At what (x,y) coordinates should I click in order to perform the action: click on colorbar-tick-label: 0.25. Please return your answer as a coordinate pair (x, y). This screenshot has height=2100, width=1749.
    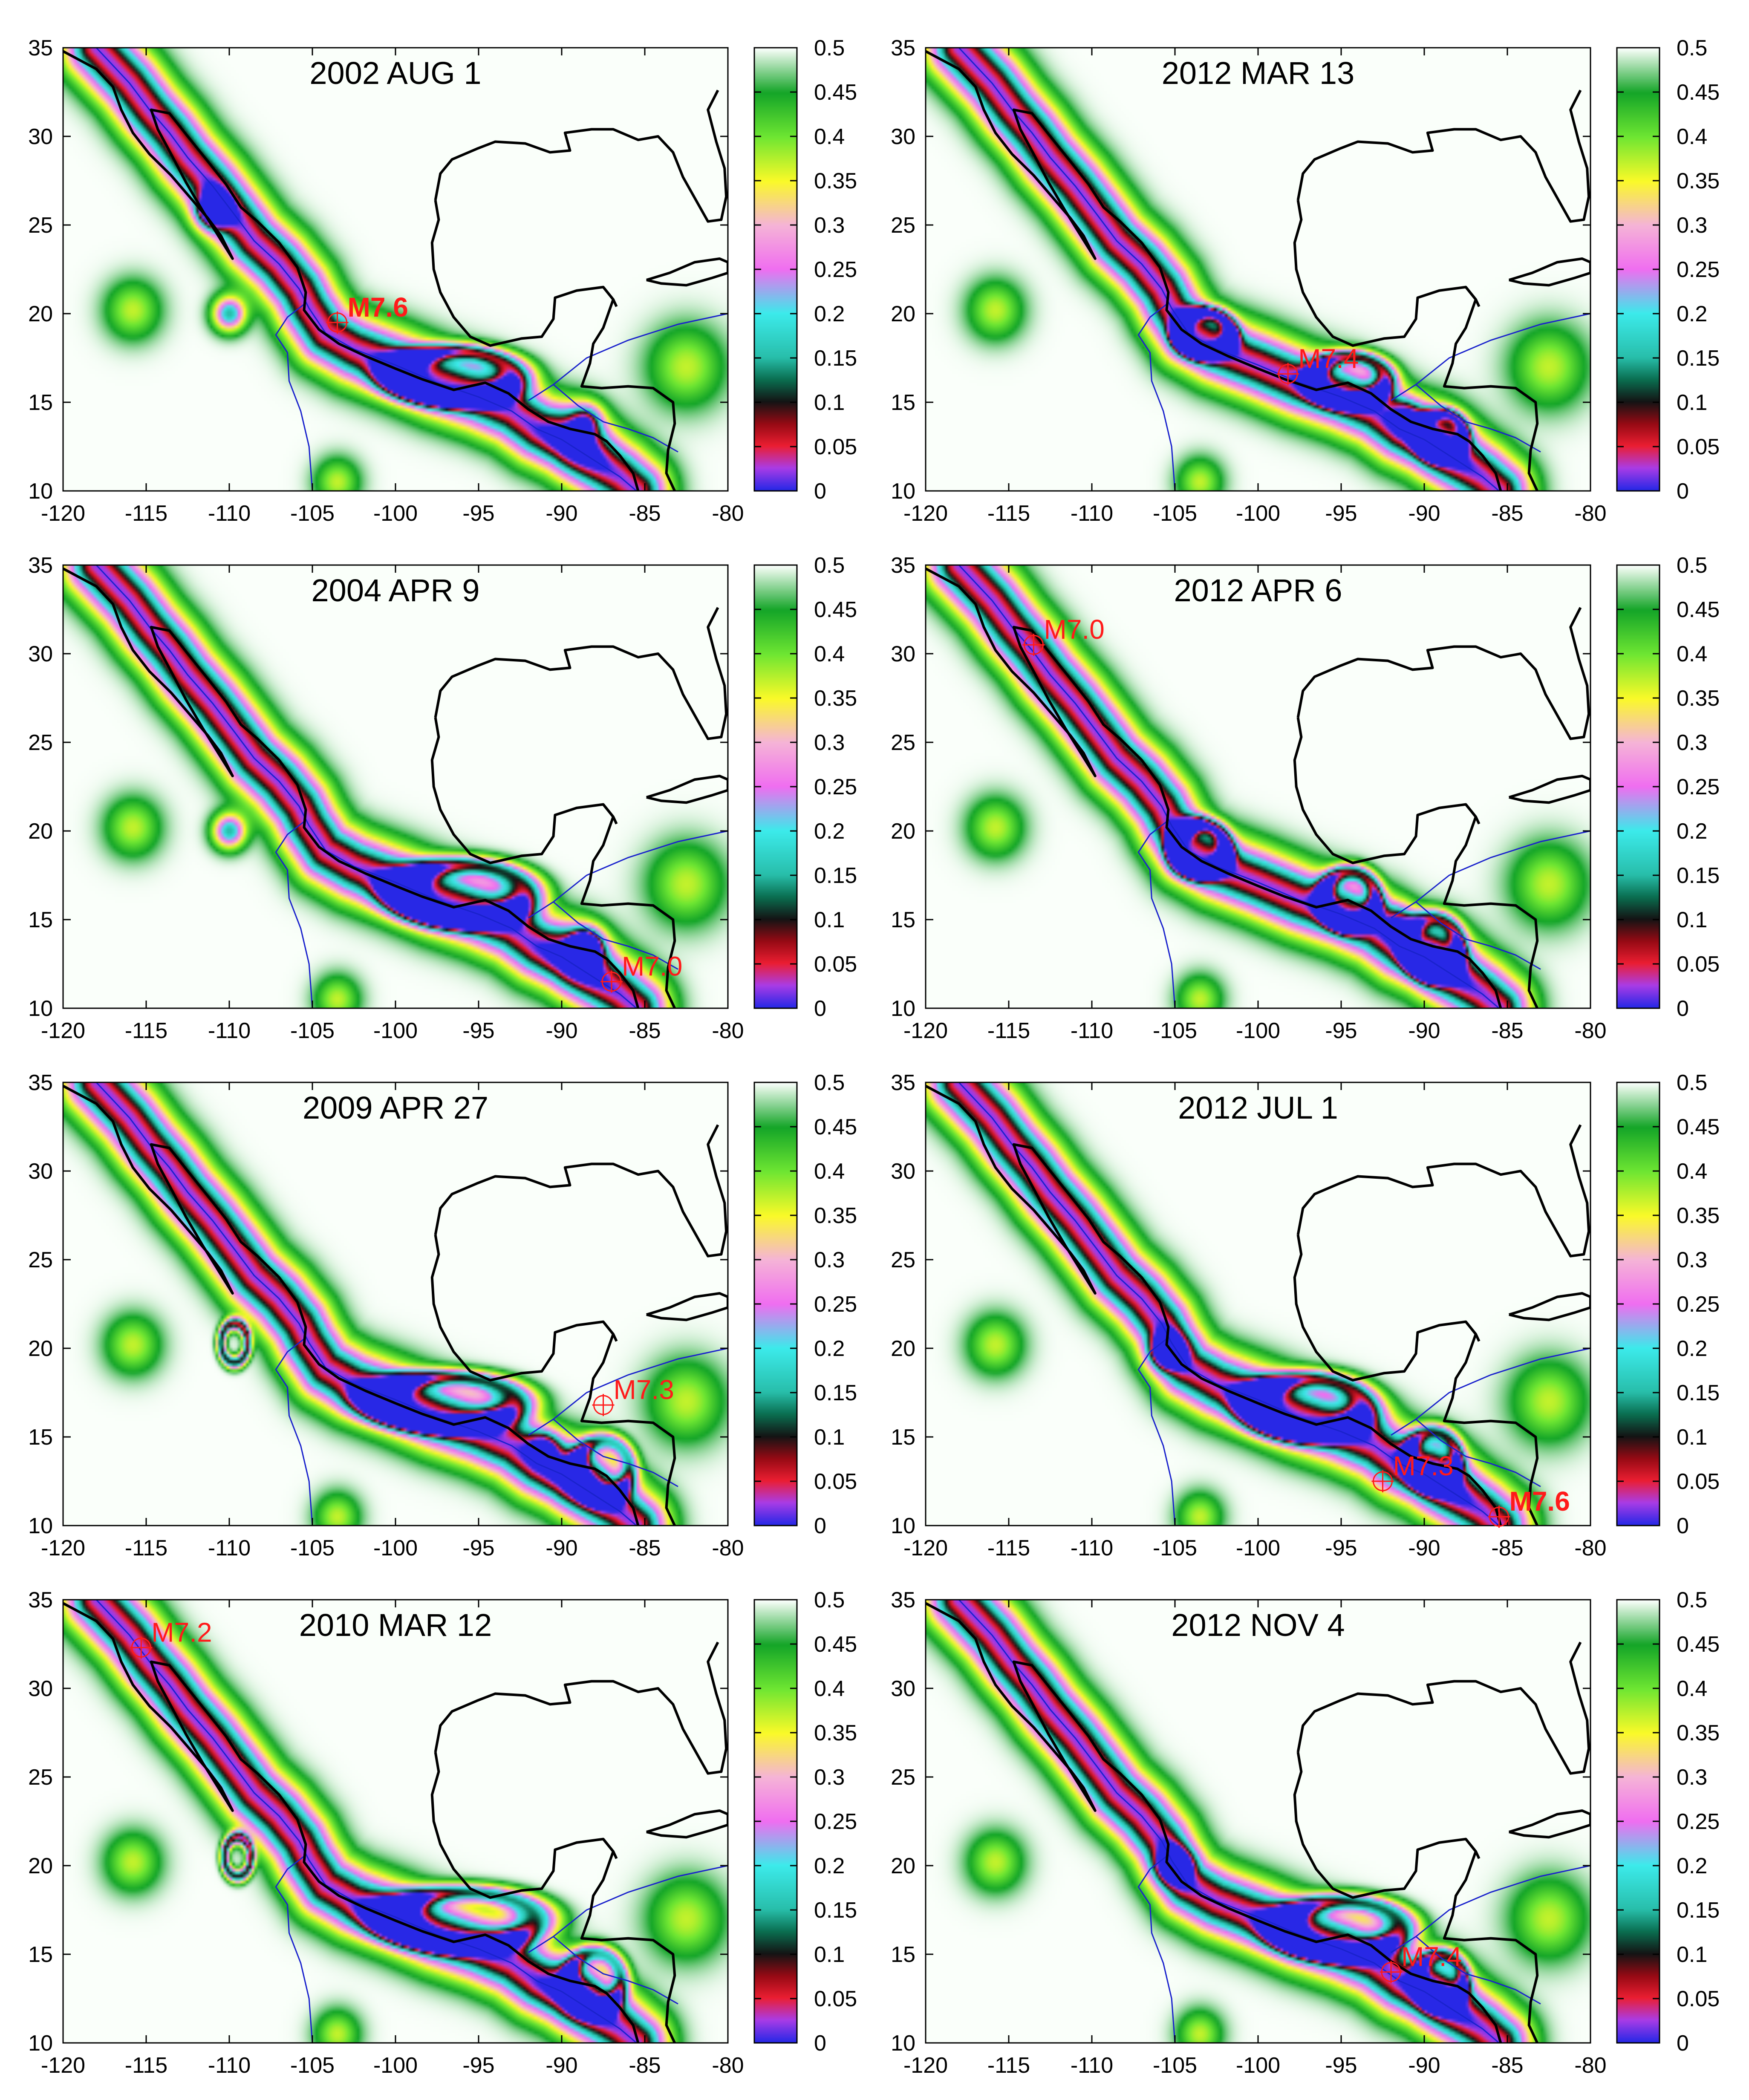
    Looking at the image, I should click on (835, 269).